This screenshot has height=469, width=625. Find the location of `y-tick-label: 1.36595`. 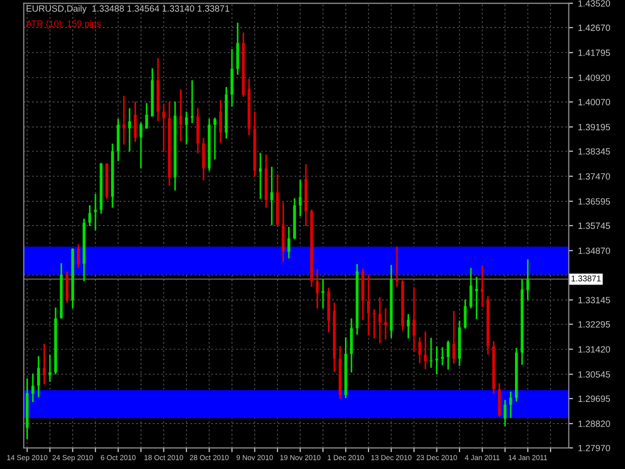

y-tick-label: 1.36595 is located at coordinates (594, 201).